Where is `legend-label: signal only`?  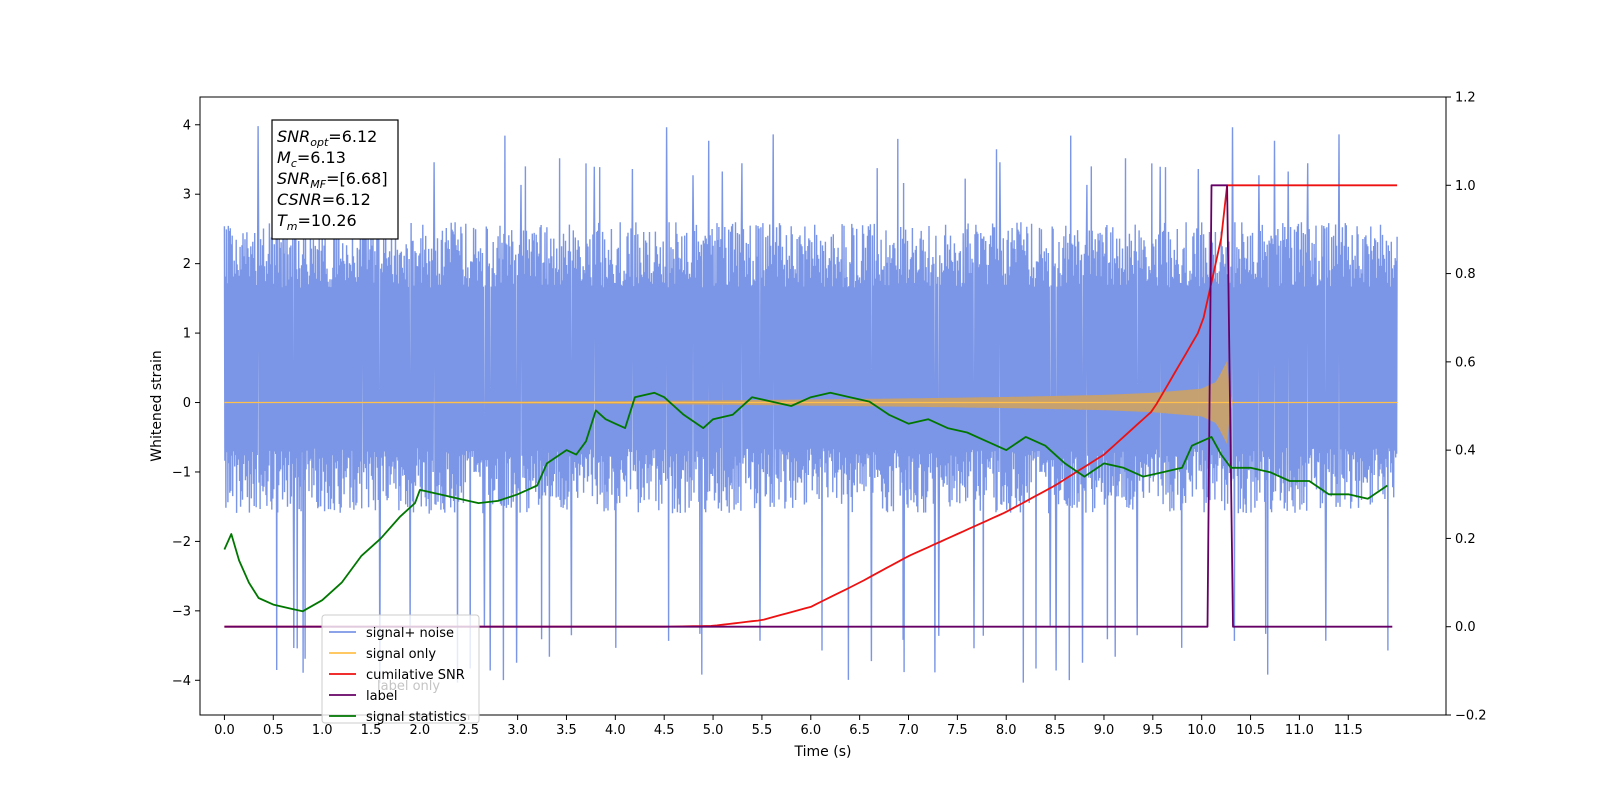 legend-label: signal only is located at coordinates (401, 654).